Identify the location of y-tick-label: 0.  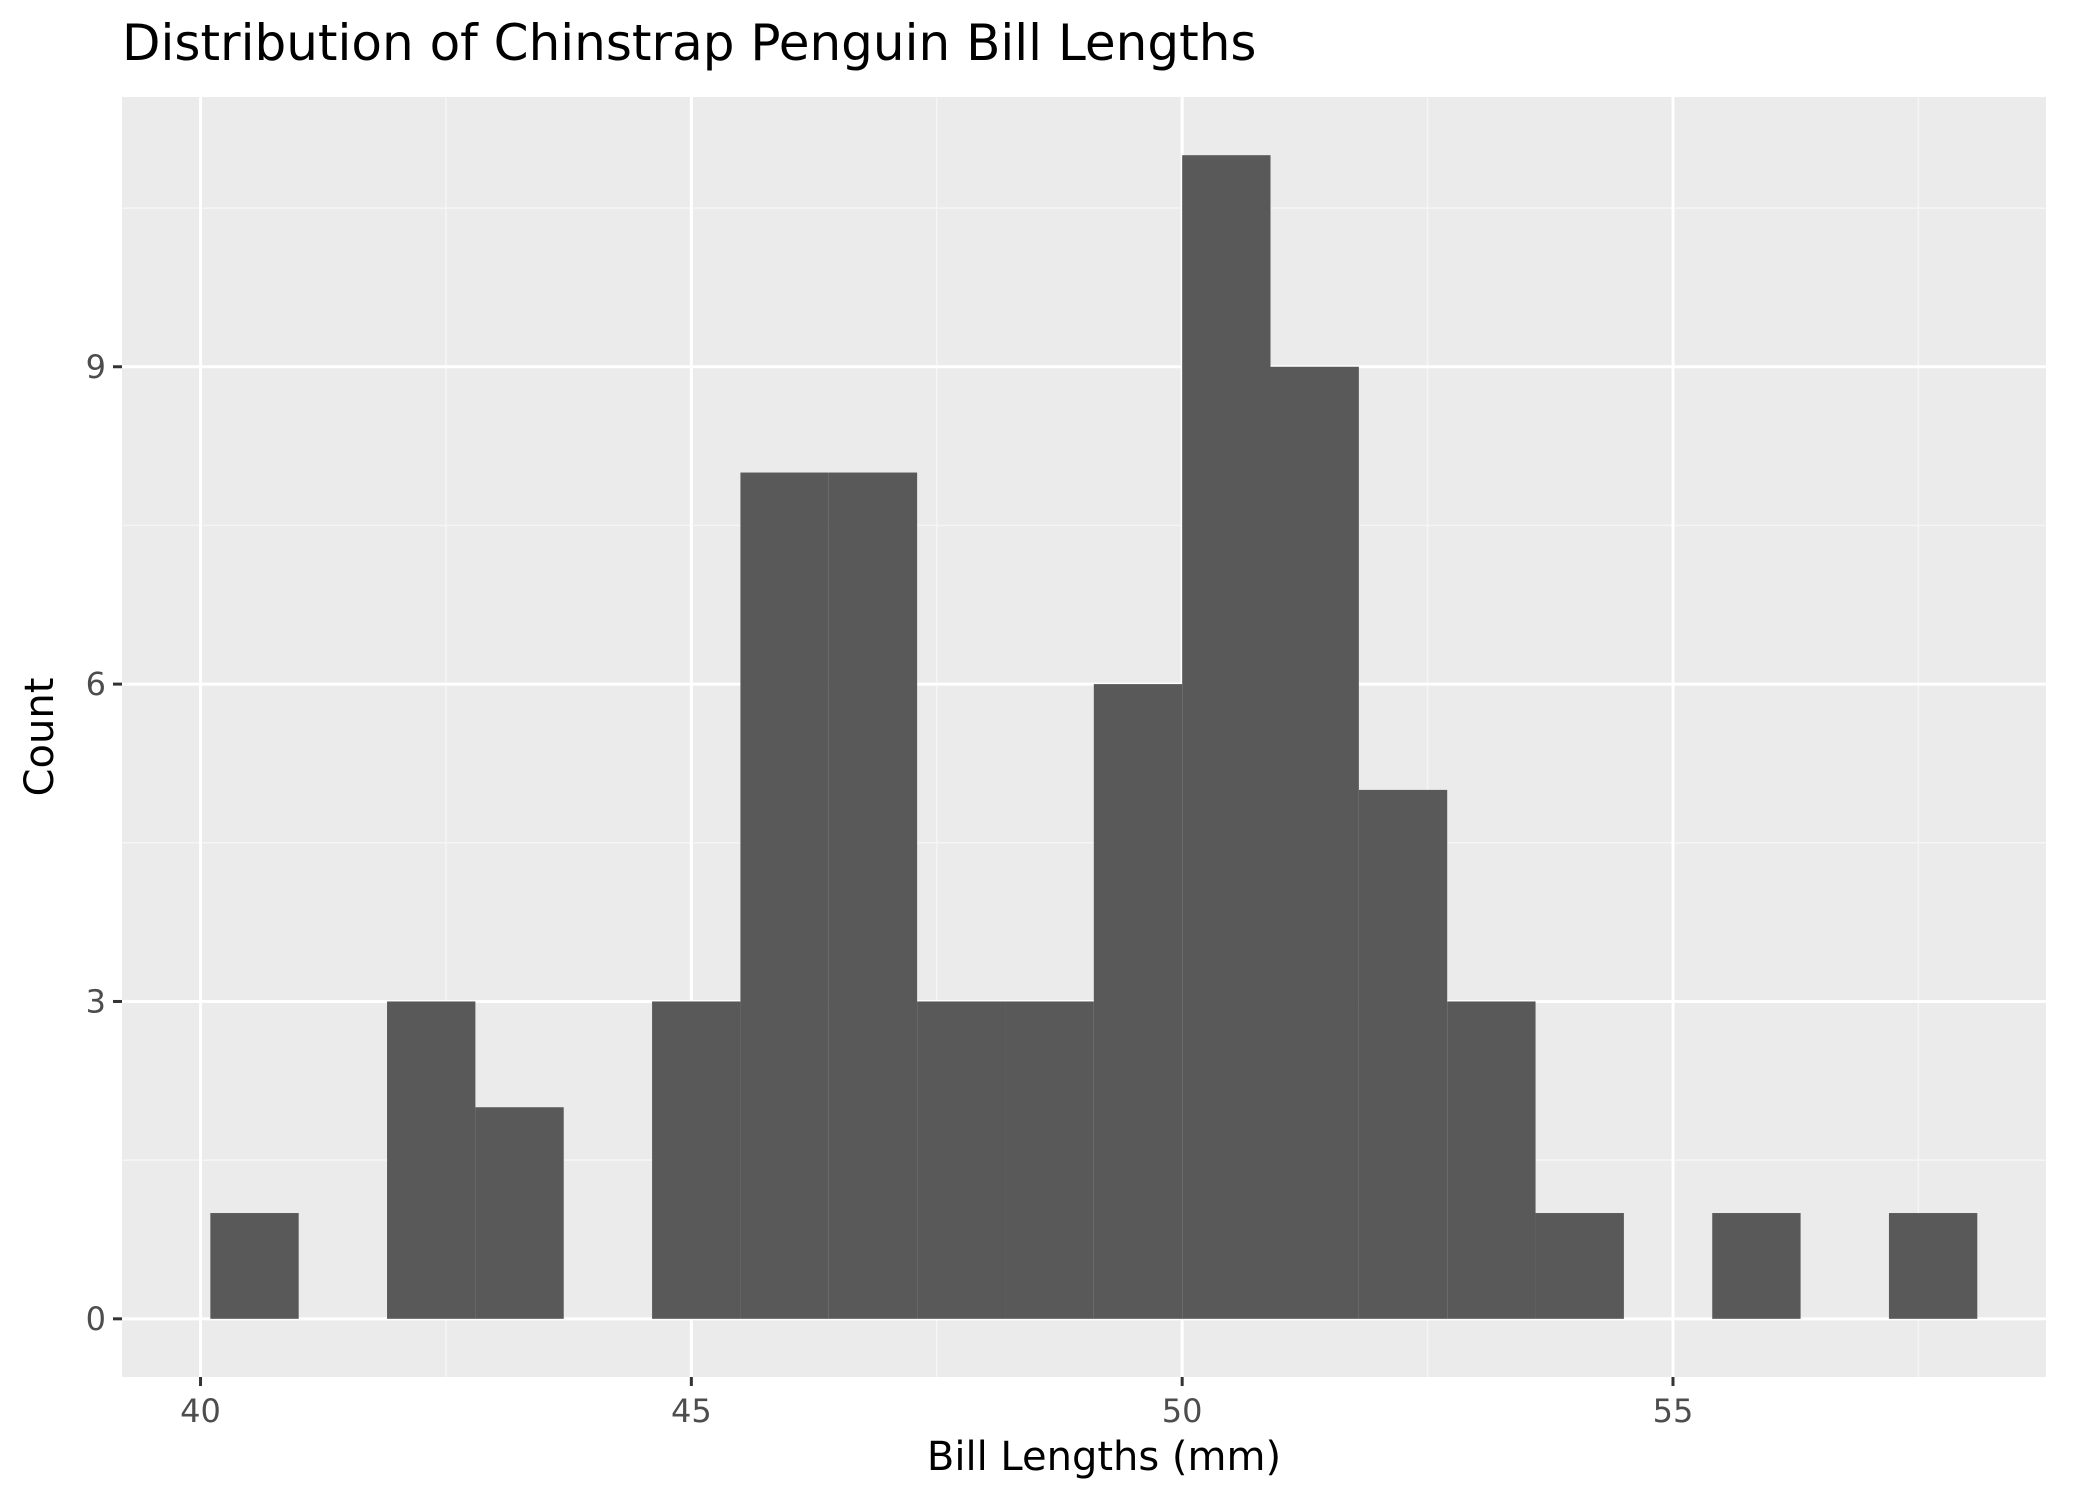
(96, 1319).